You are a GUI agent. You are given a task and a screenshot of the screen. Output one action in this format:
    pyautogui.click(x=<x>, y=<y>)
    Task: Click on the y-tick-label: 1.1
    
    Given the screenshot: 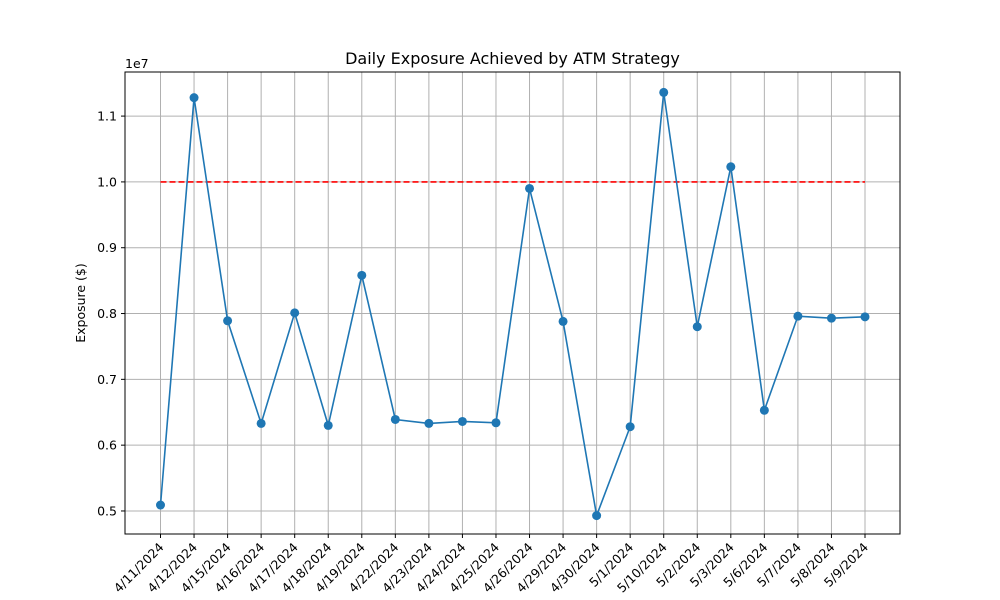 What is the action you would take?
    pyautogui.click(x=107, y=116)
    